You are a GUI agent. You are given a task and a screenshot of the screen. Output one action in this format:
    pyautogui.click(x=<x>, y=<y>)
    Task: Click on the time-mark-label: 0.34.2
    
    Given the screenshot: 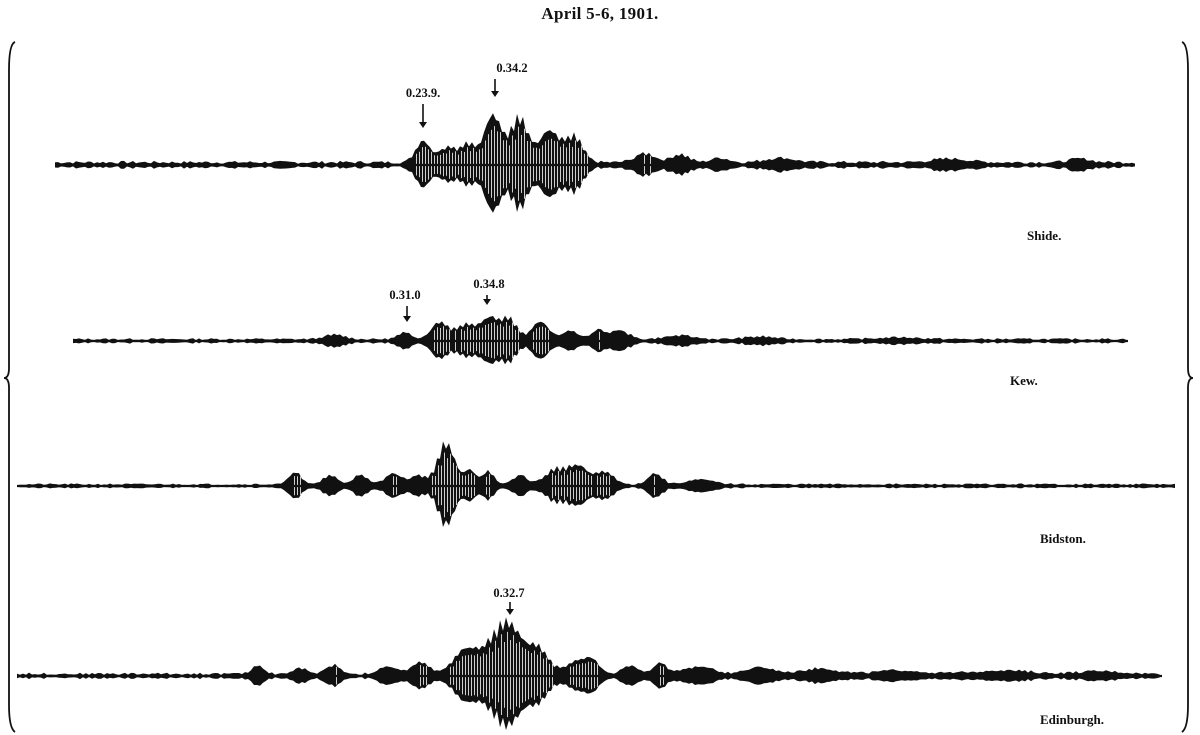 What is the action you would take?
    pyautogui.click(x=512, y=68)
    